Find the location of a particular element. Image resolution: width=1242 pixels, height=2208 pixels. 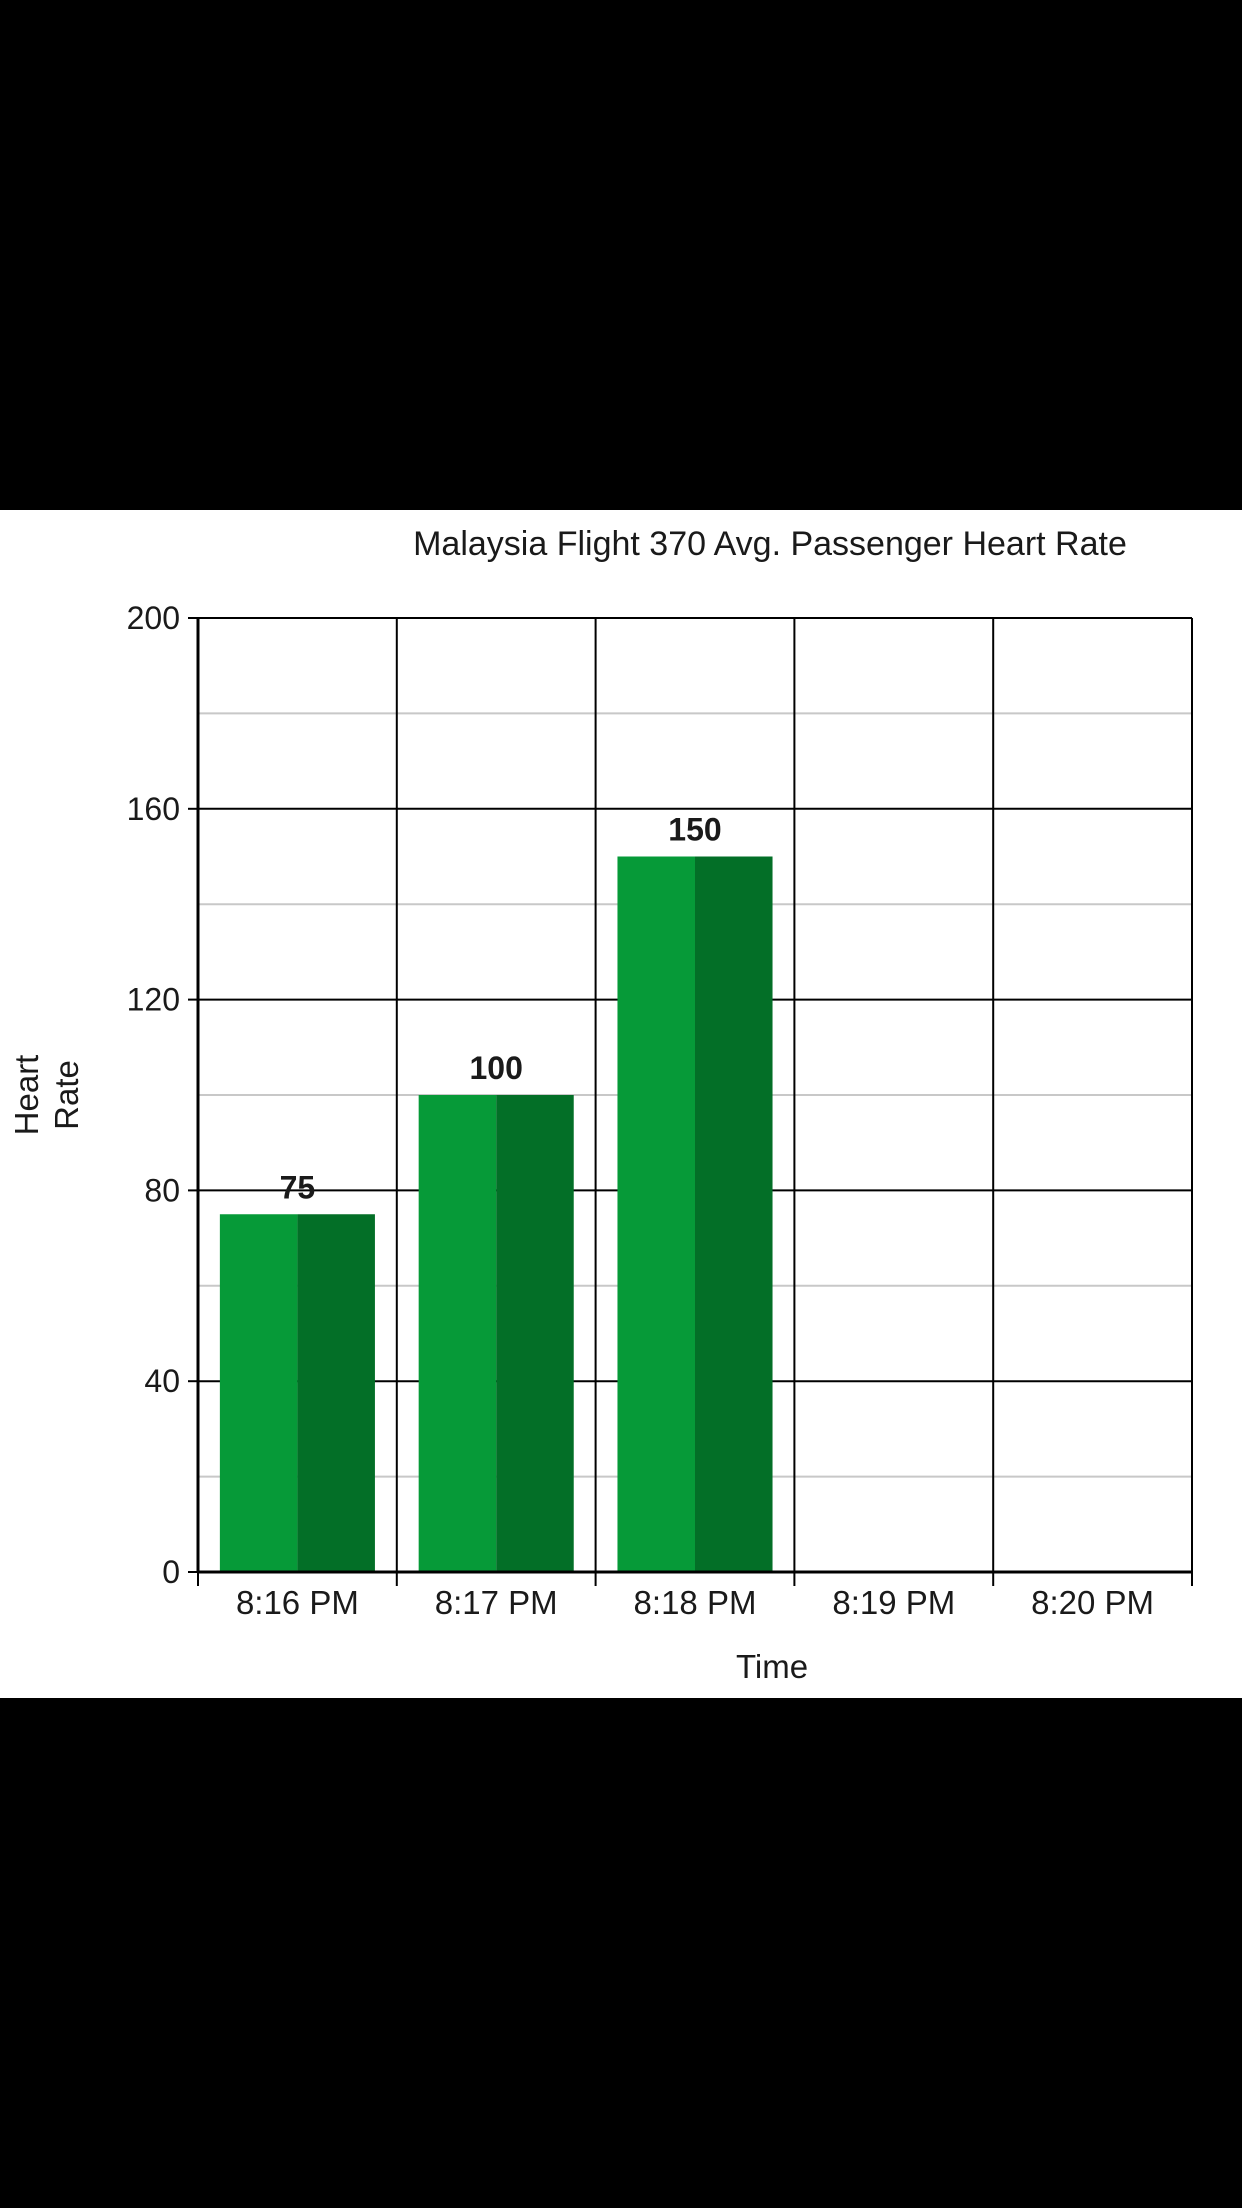

y-tick-label: 200 is located at coordinates (153, 618).